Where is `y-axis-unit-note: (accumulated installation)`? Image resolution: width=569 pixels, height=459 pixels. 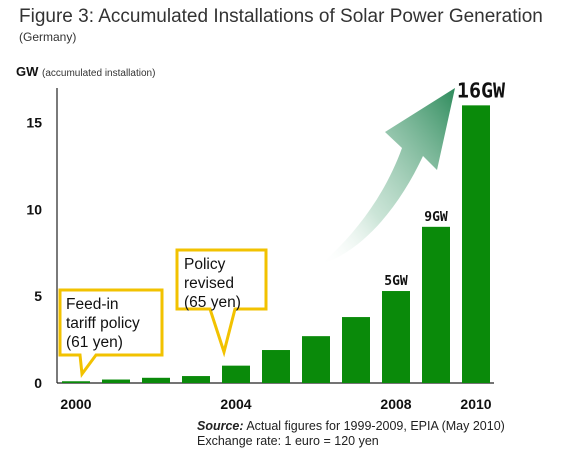 y-axis-unit-note: (accumulated installation) is located at coordinates (99, 73).